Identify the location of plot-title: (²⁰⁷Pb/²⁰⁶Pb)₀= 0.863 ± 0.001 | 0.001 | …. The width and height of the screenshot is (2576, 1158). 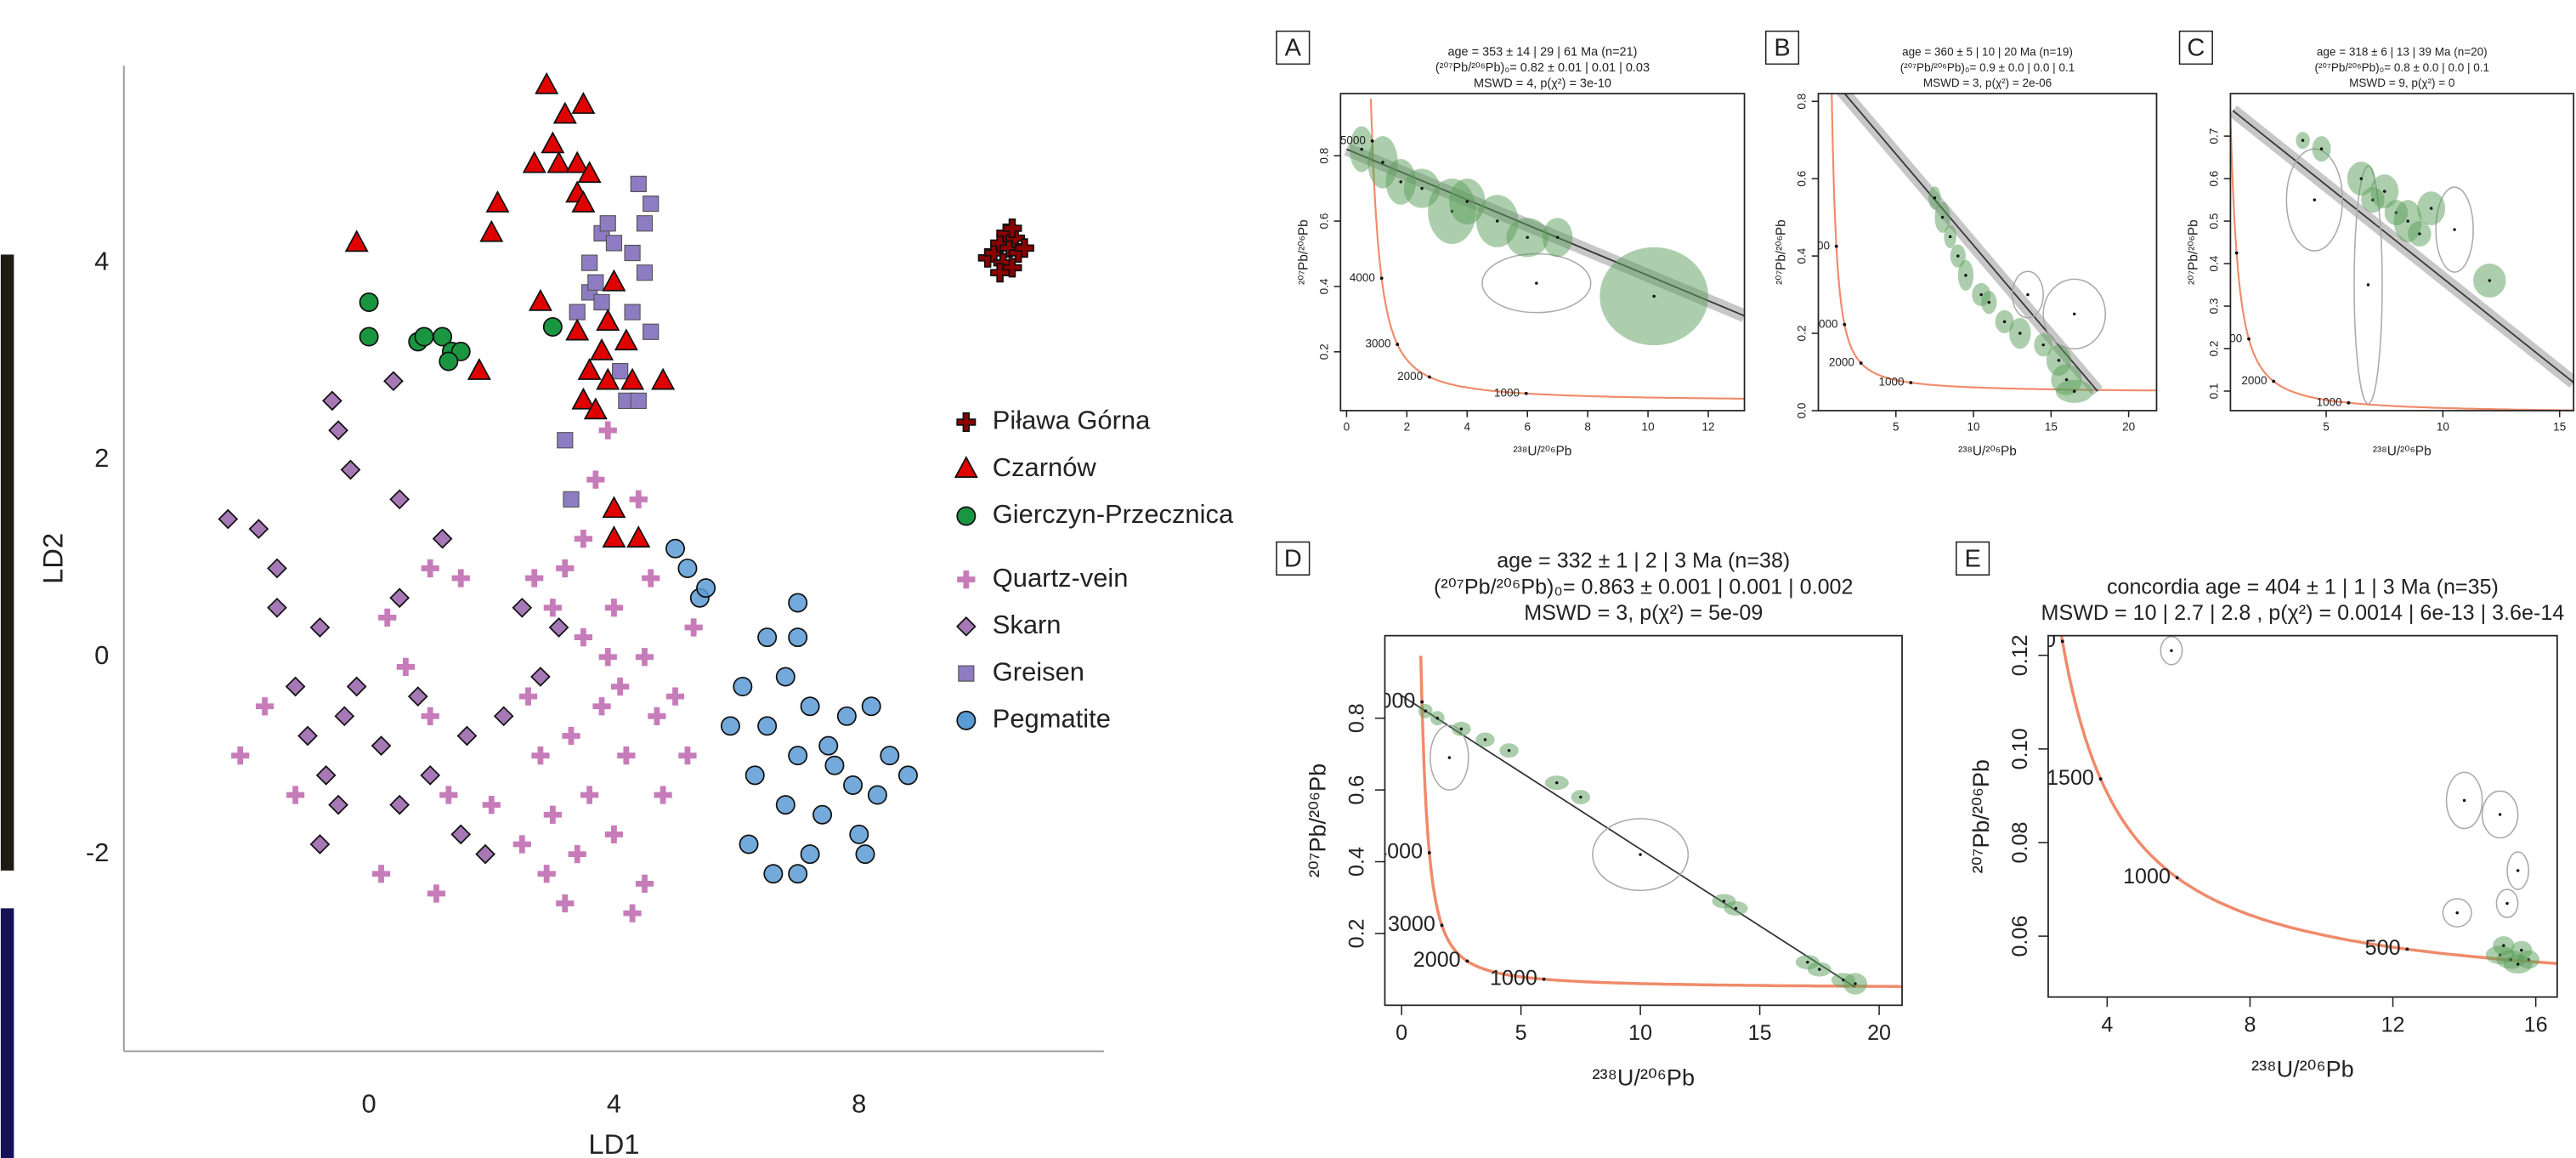
(1643, 587).